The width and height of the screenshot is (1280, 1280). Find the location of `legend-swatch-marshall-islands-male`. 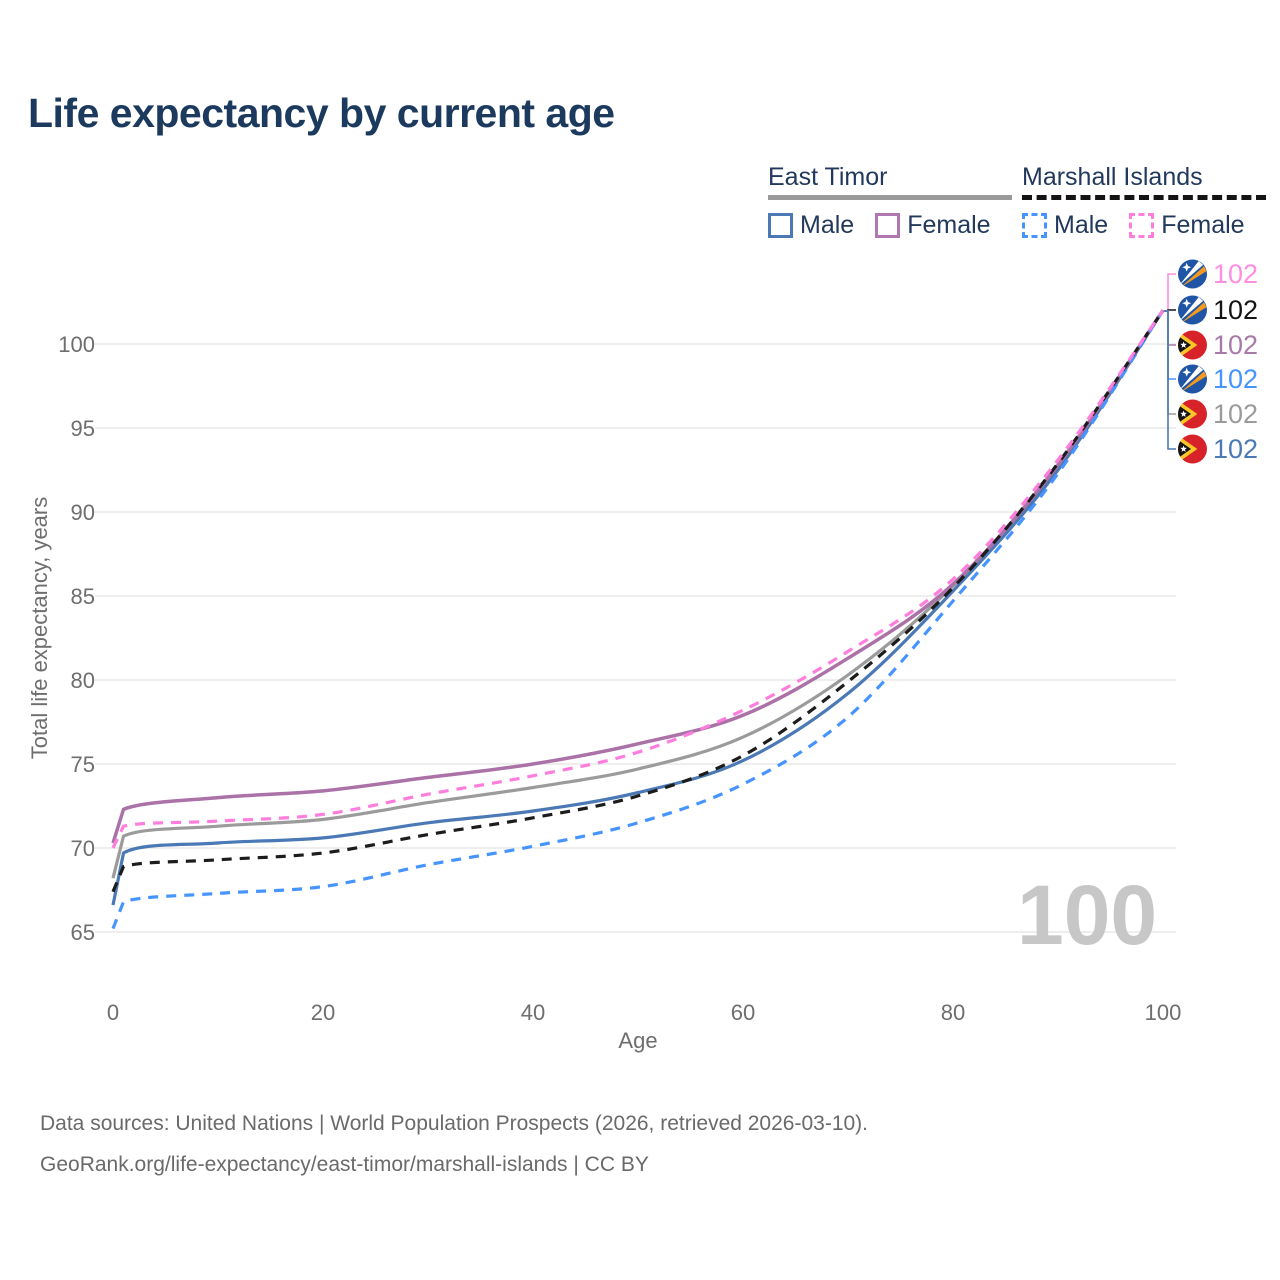

legend-swatch-marshall-islands-male is located at coordinates (1034, 225).